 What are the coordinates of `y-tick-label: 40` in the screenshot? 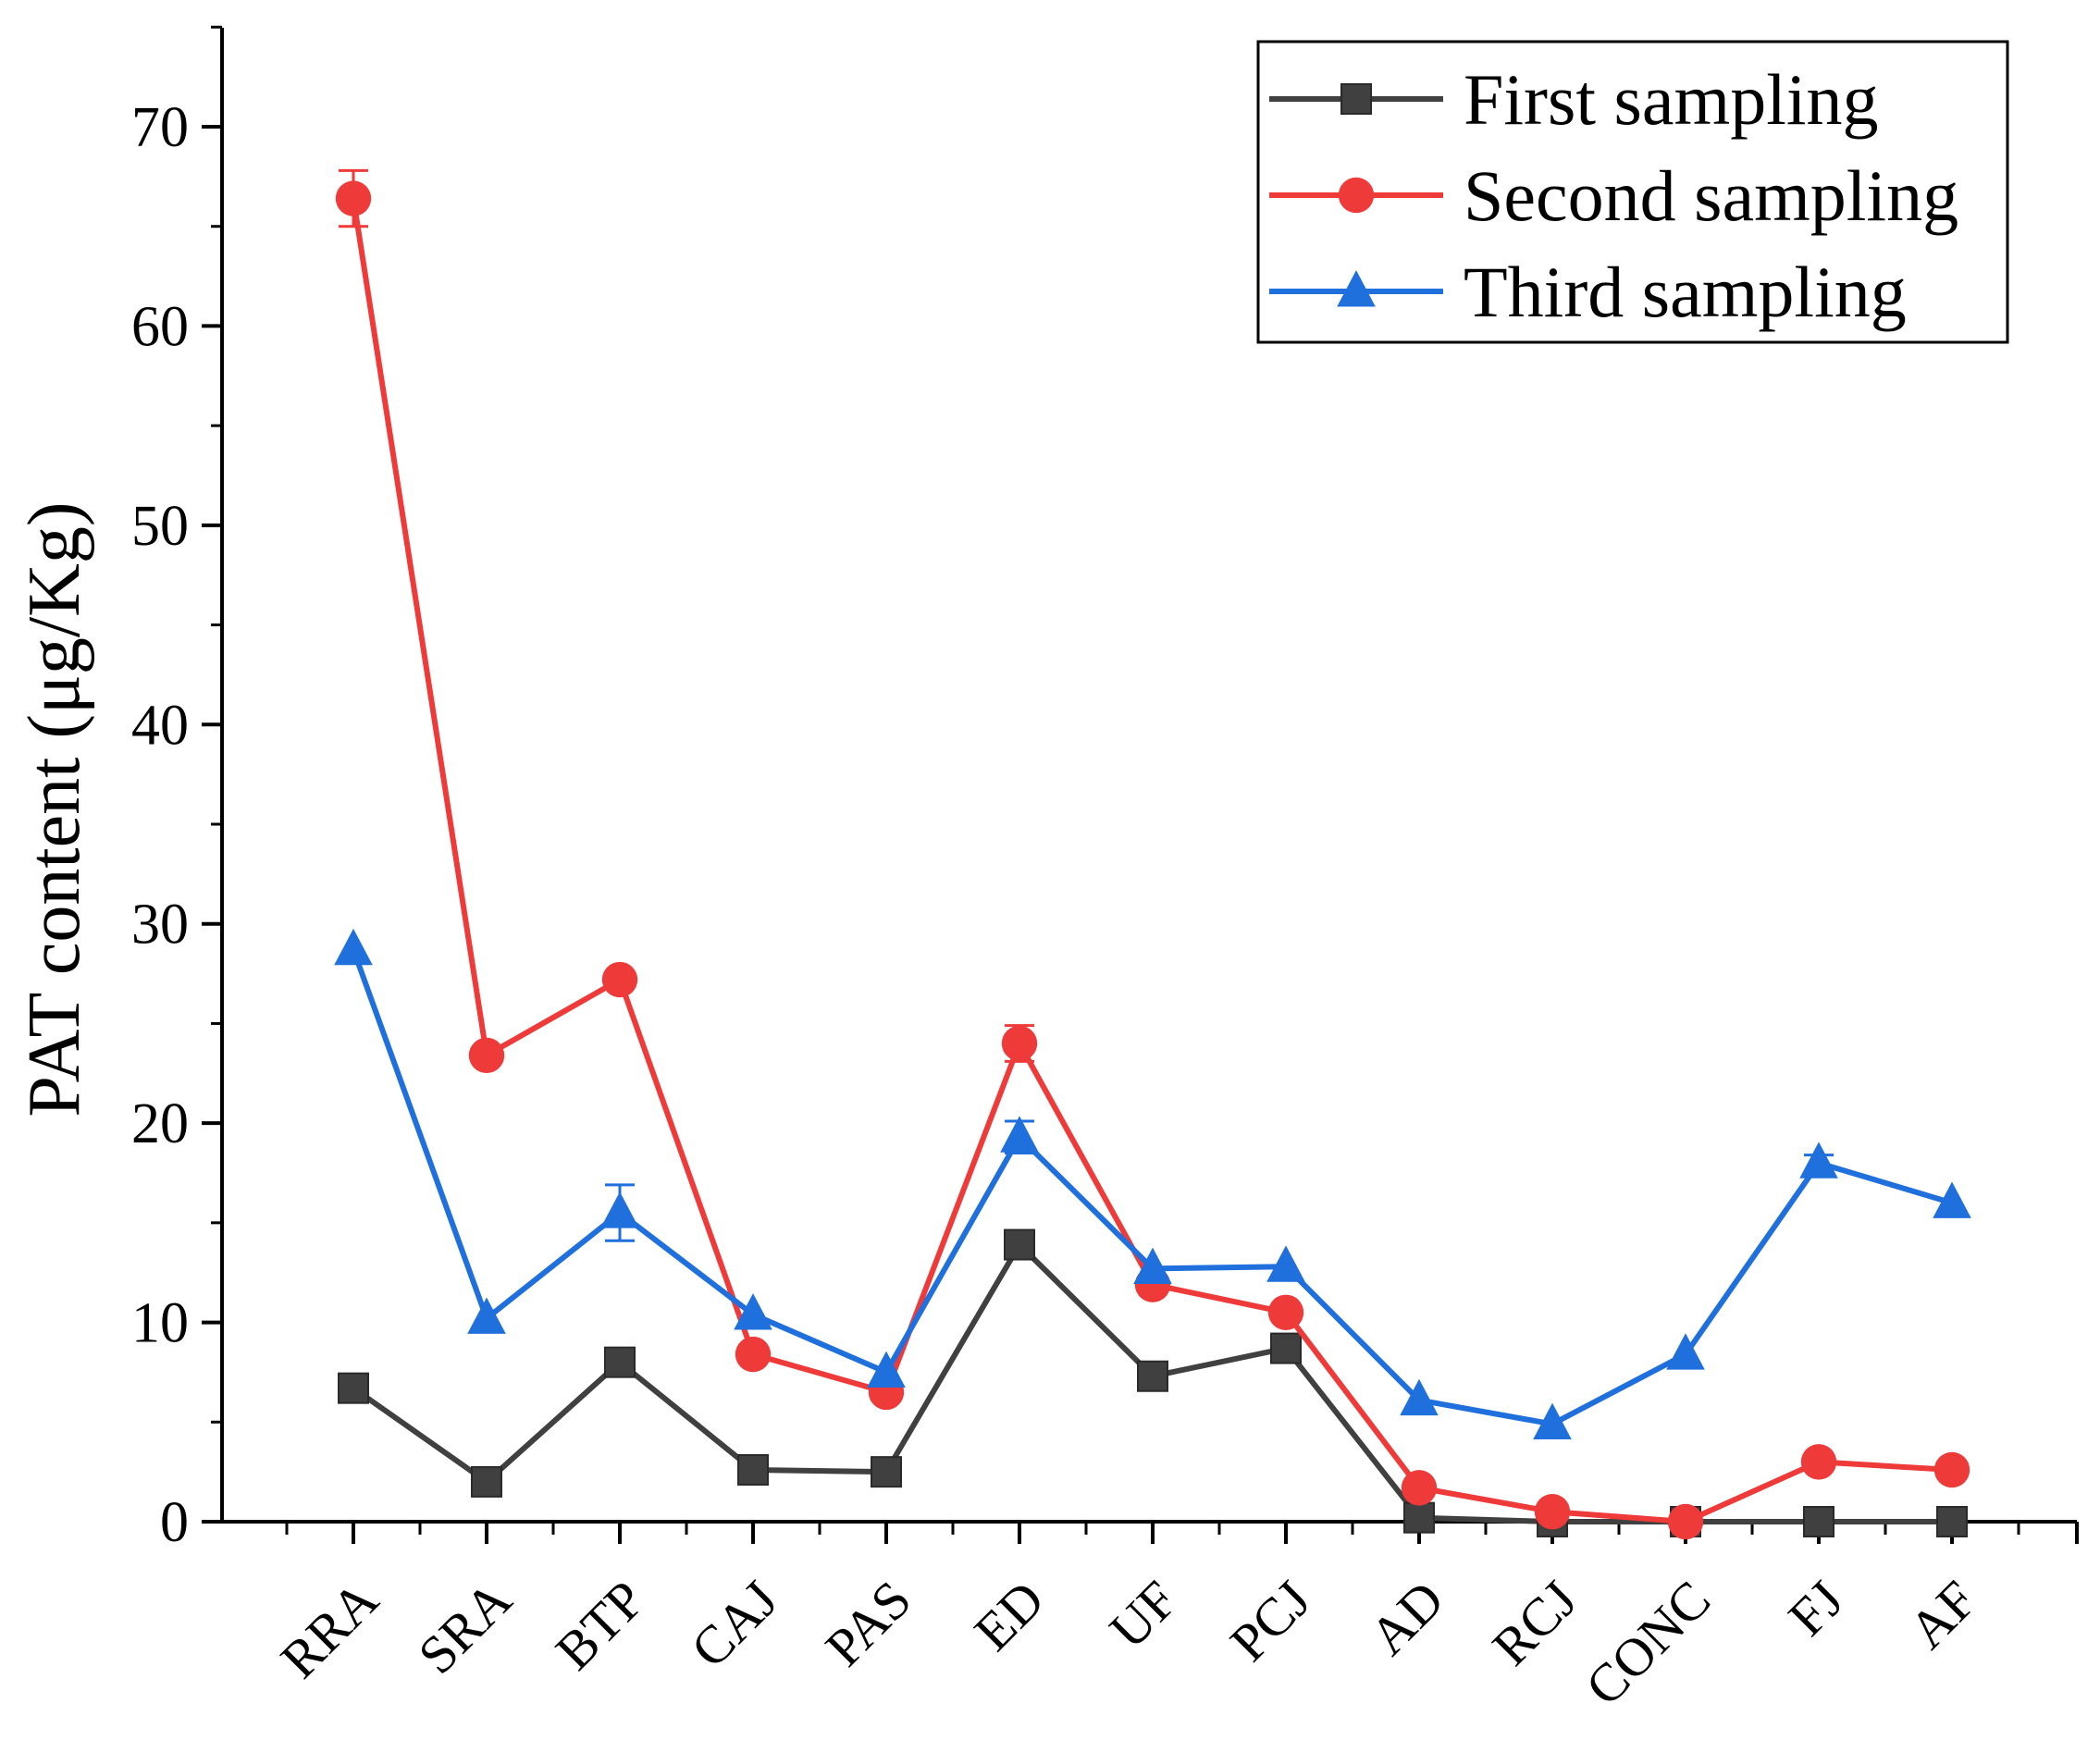 It's located at (160, 725).